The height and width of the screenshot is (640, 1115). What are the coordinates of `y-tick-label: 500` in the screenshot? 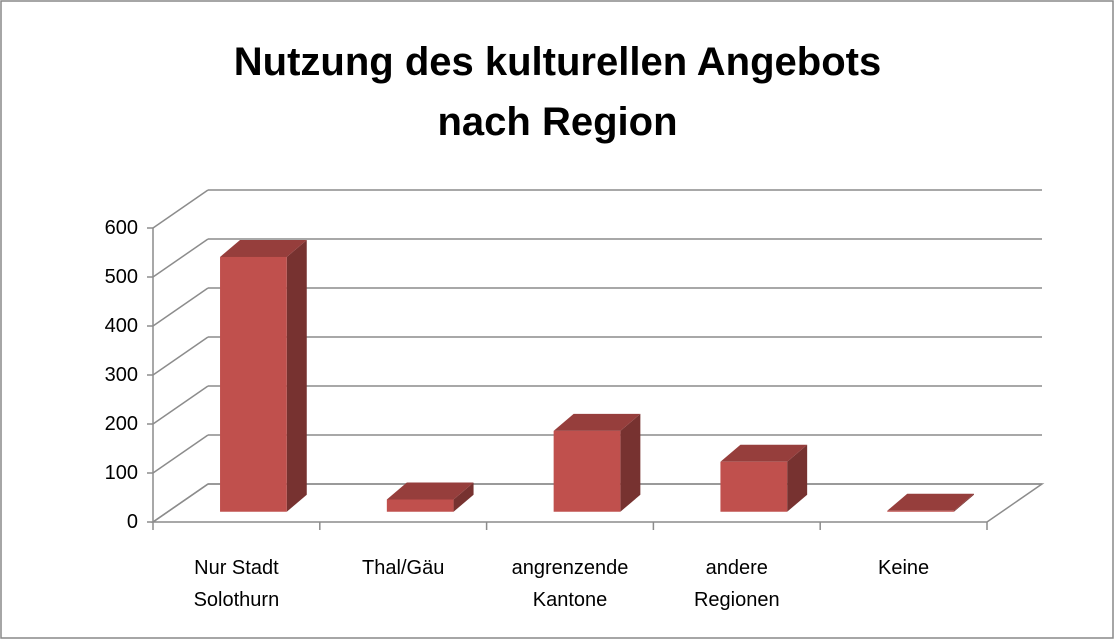 It's located at (121, 277).